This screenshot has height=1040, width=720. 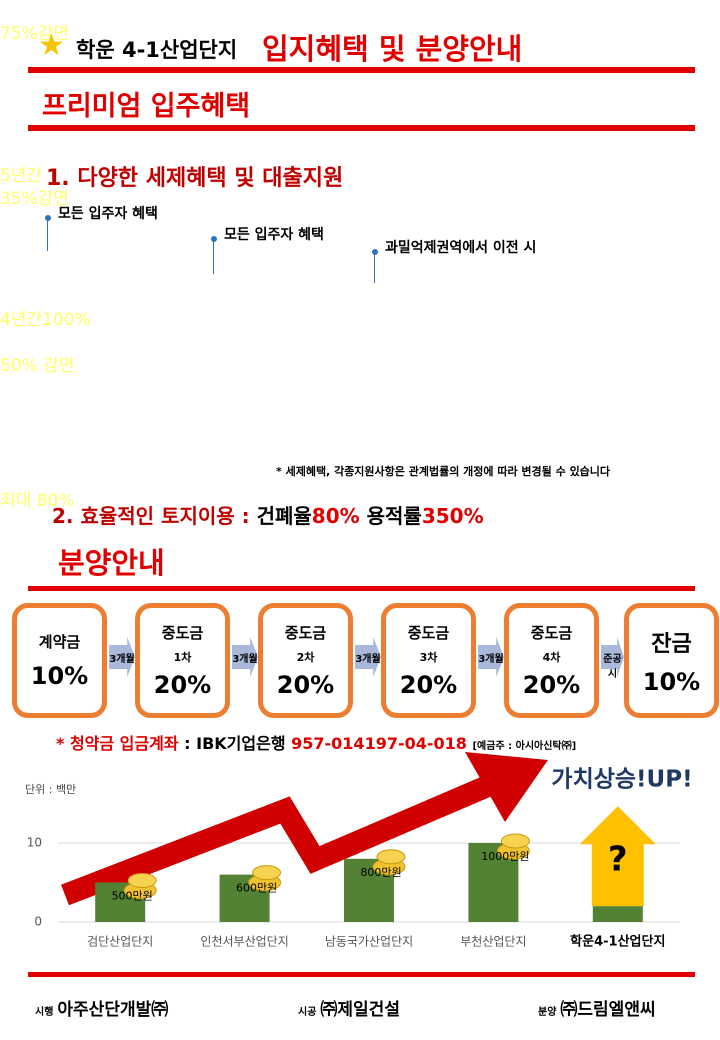 I want to click on y-tick-label: 0, so click(x=38, y=922).